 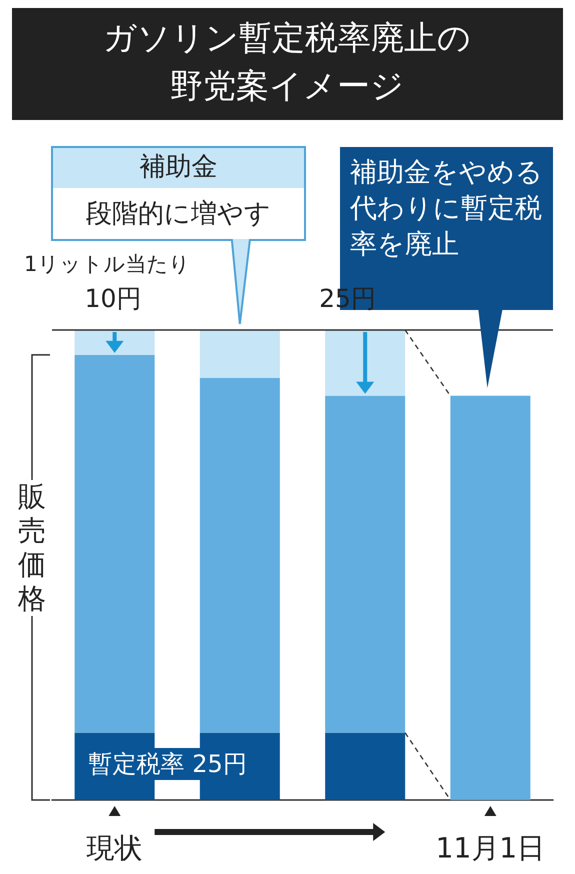 What do you see at coordinates (178, 214) in the screenshot?
I see `text: 段階的に増やす` at bounding box center [178, 214].